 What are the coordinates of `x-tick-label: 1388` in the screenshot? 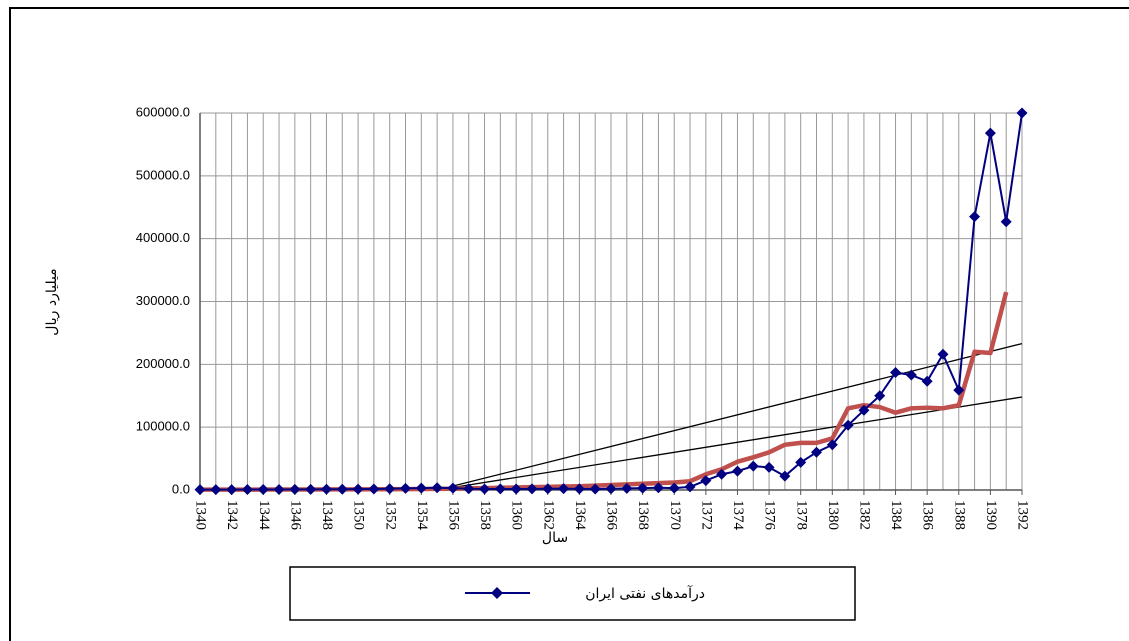 It's located at (959, 515).